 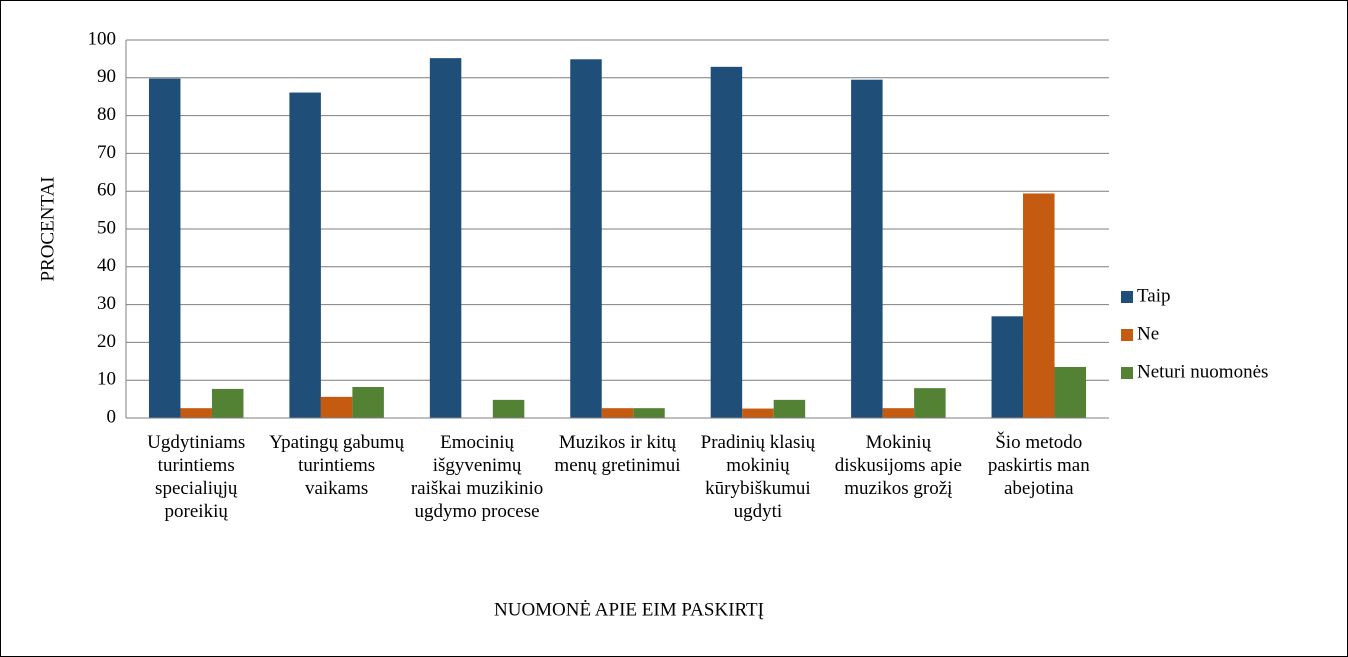 I want to click on y-tick-label: 20, so click(x=106, y=341).